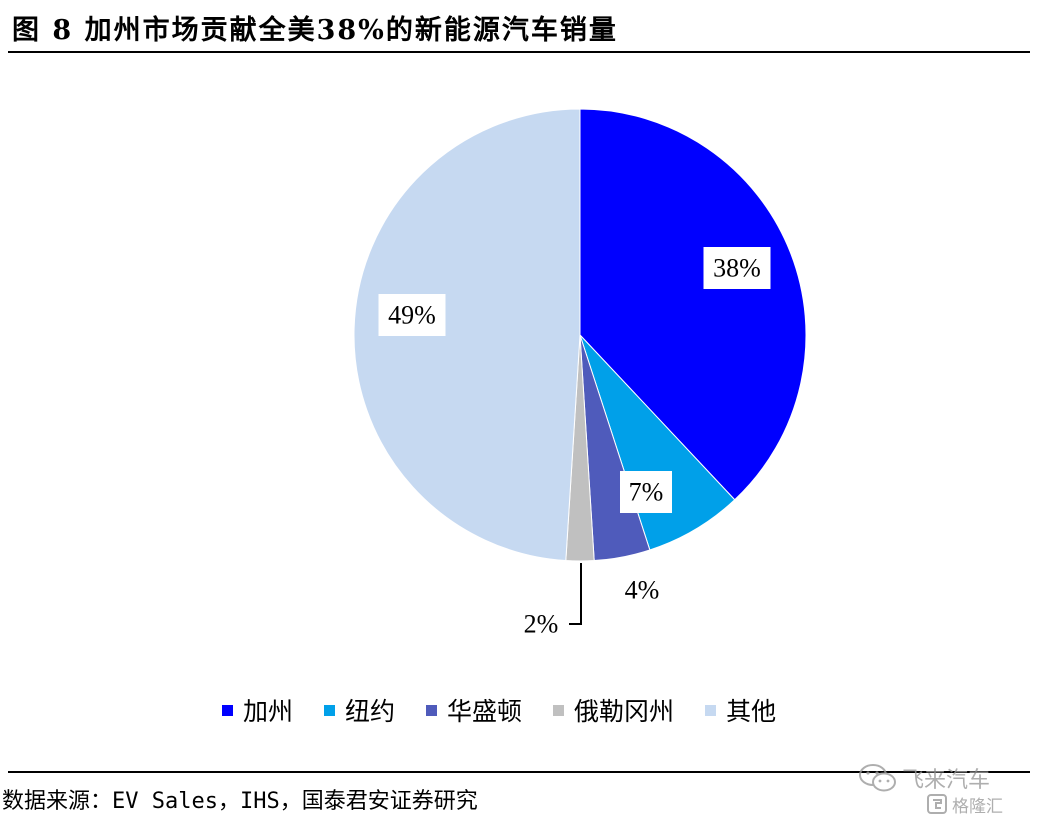 Image resolution: width=1038 pixels, height=821 pixels. I want to click on data-label-4: 2%, so click(541, 624).